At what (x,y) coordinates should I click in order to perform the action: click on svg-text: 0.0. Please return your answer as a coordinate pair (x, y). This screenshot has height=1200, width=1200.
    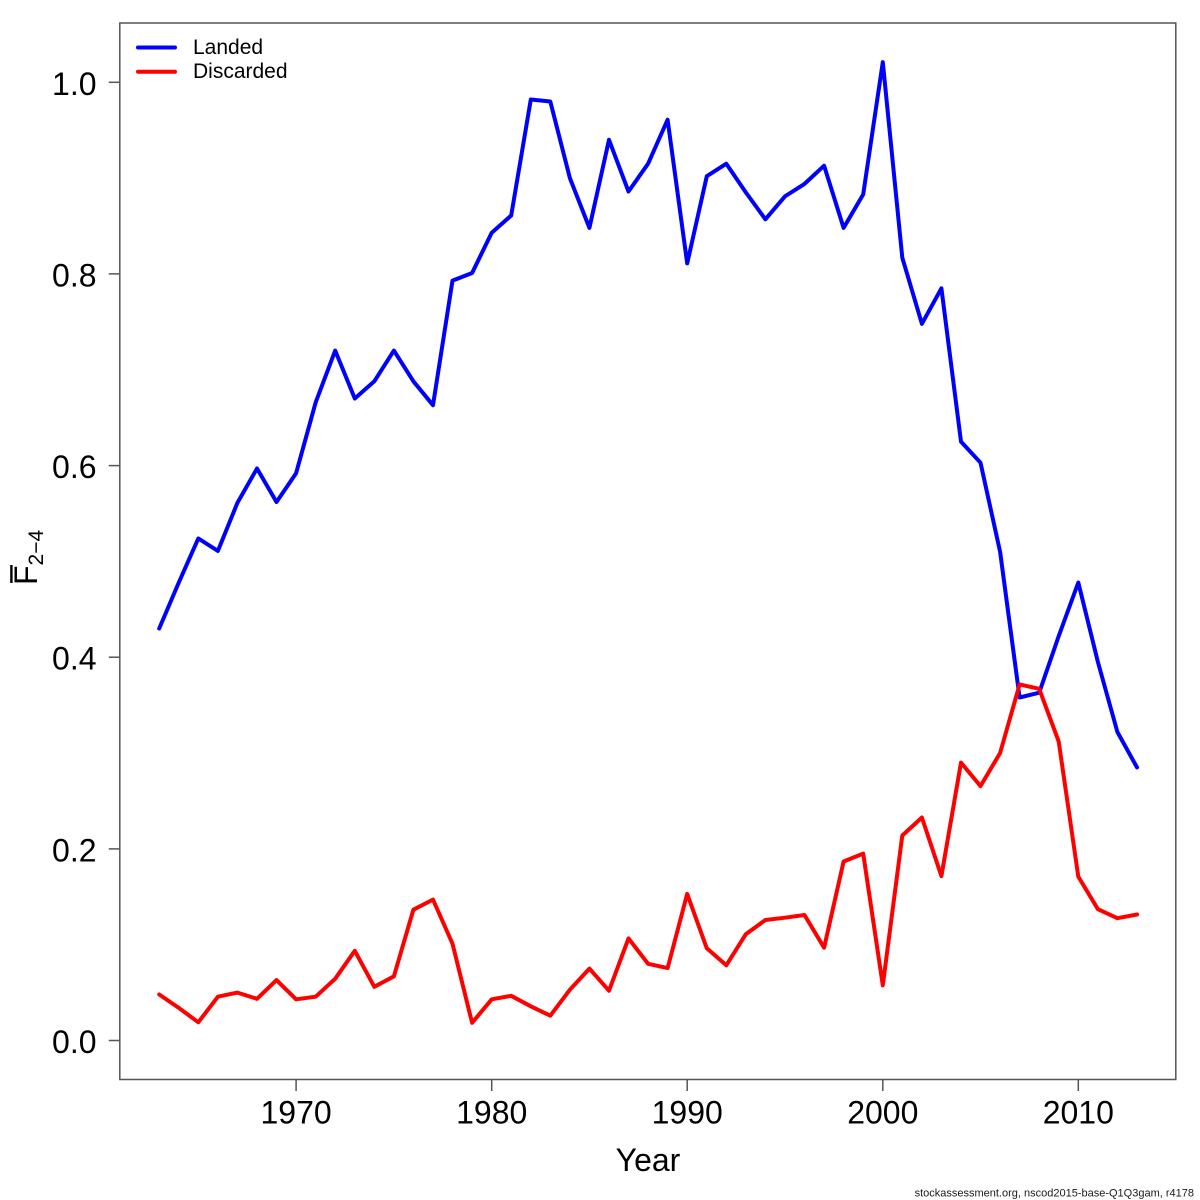
    Looking at the image, I should click on (74, 1042).